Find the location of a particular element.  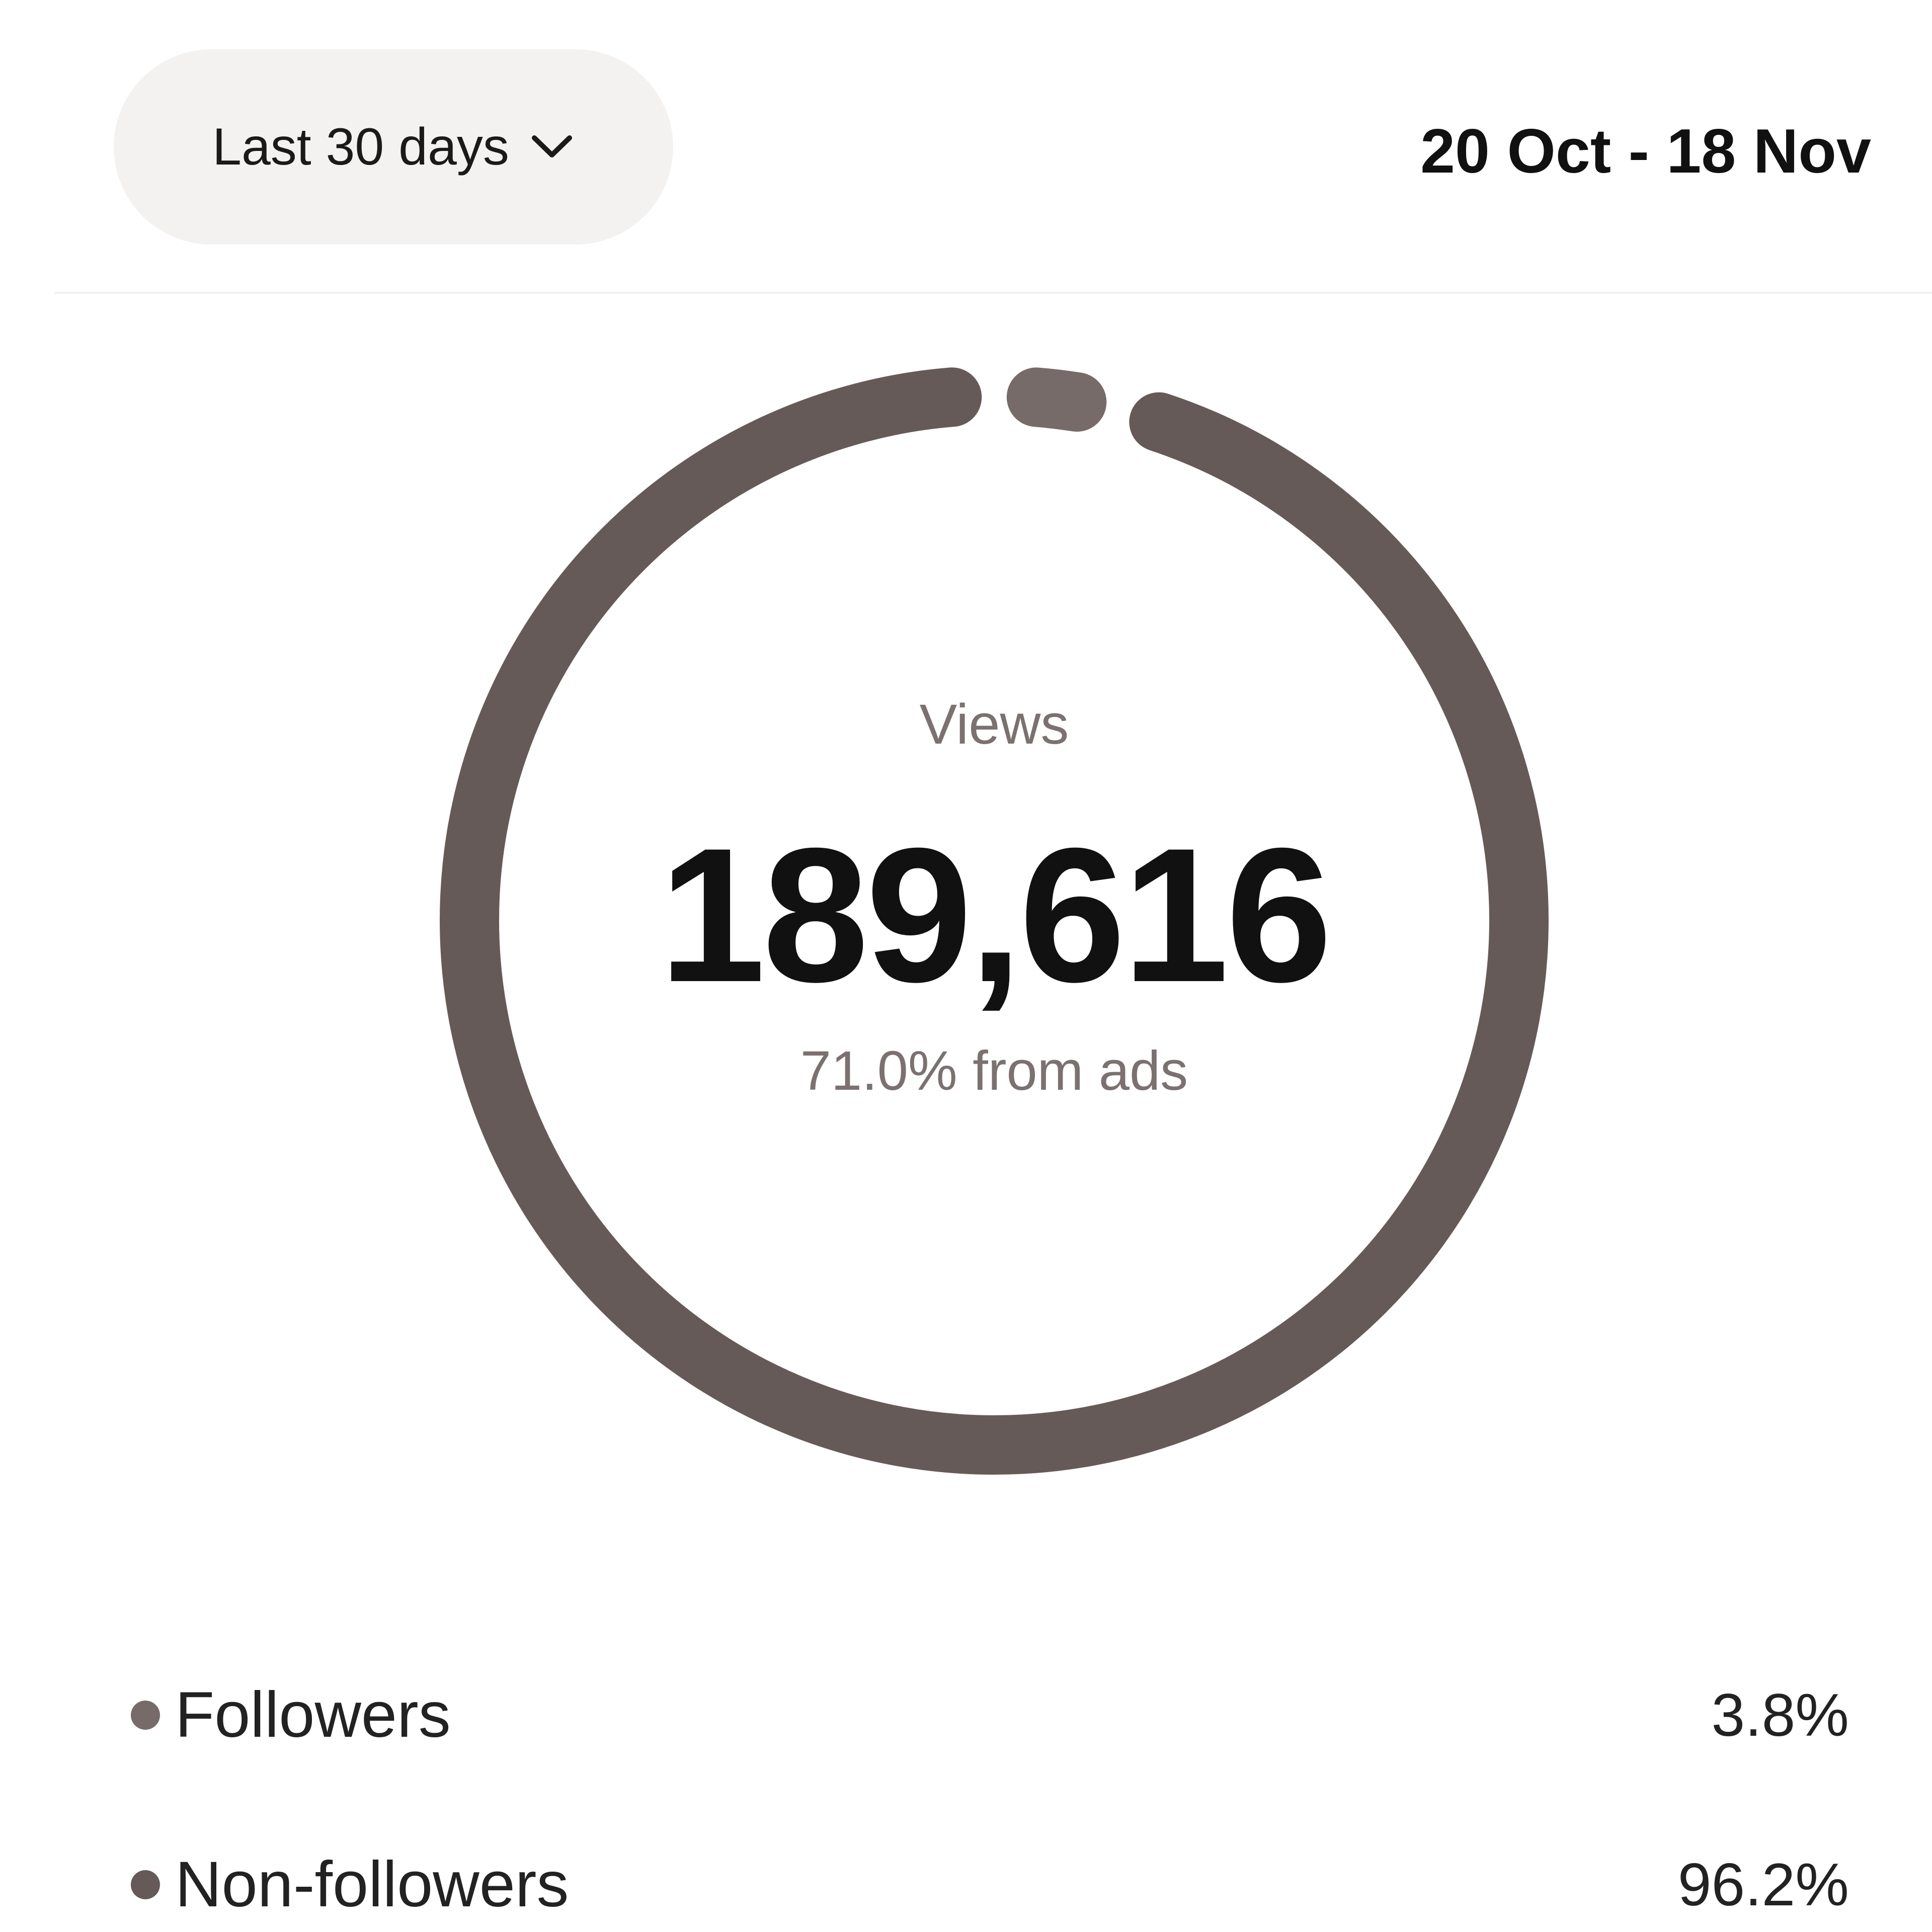

legend-row-followers: Followers 3.8% is located at coordinates (990, 1715).